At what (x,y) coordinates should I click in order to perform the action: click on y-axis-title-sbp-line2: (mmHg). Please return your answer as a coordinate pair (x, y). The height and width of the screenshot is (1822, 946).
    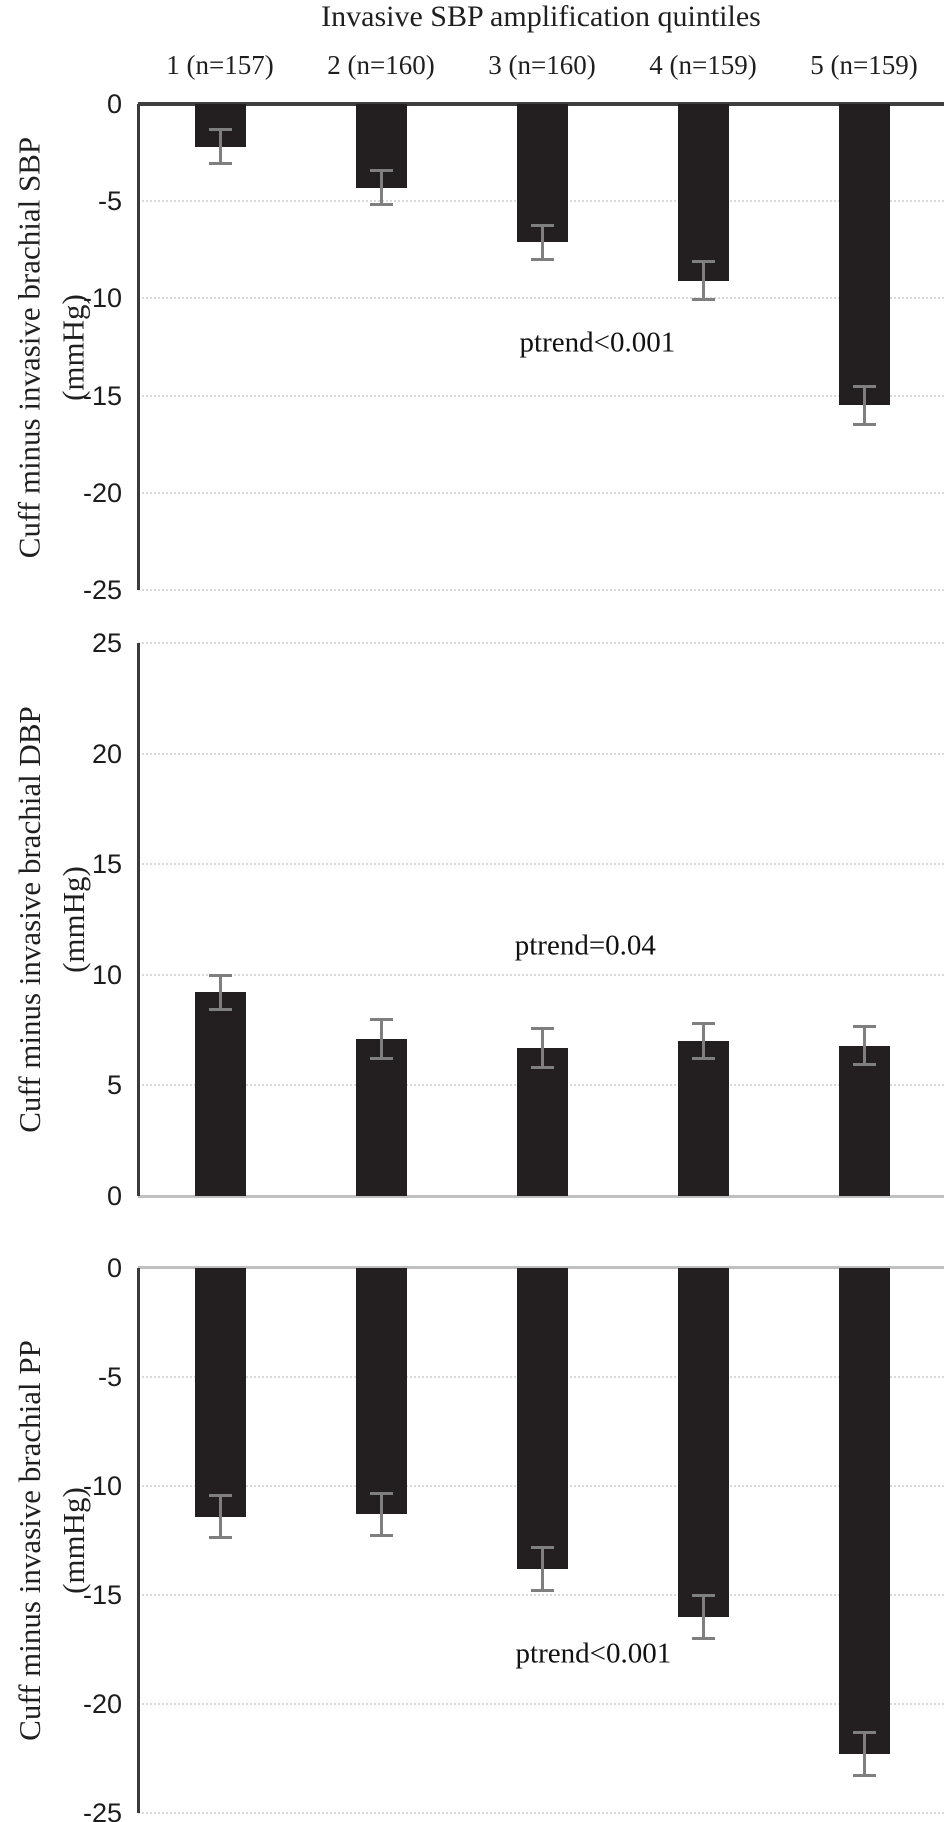
    Looking at the image, I should click on (73, 347).